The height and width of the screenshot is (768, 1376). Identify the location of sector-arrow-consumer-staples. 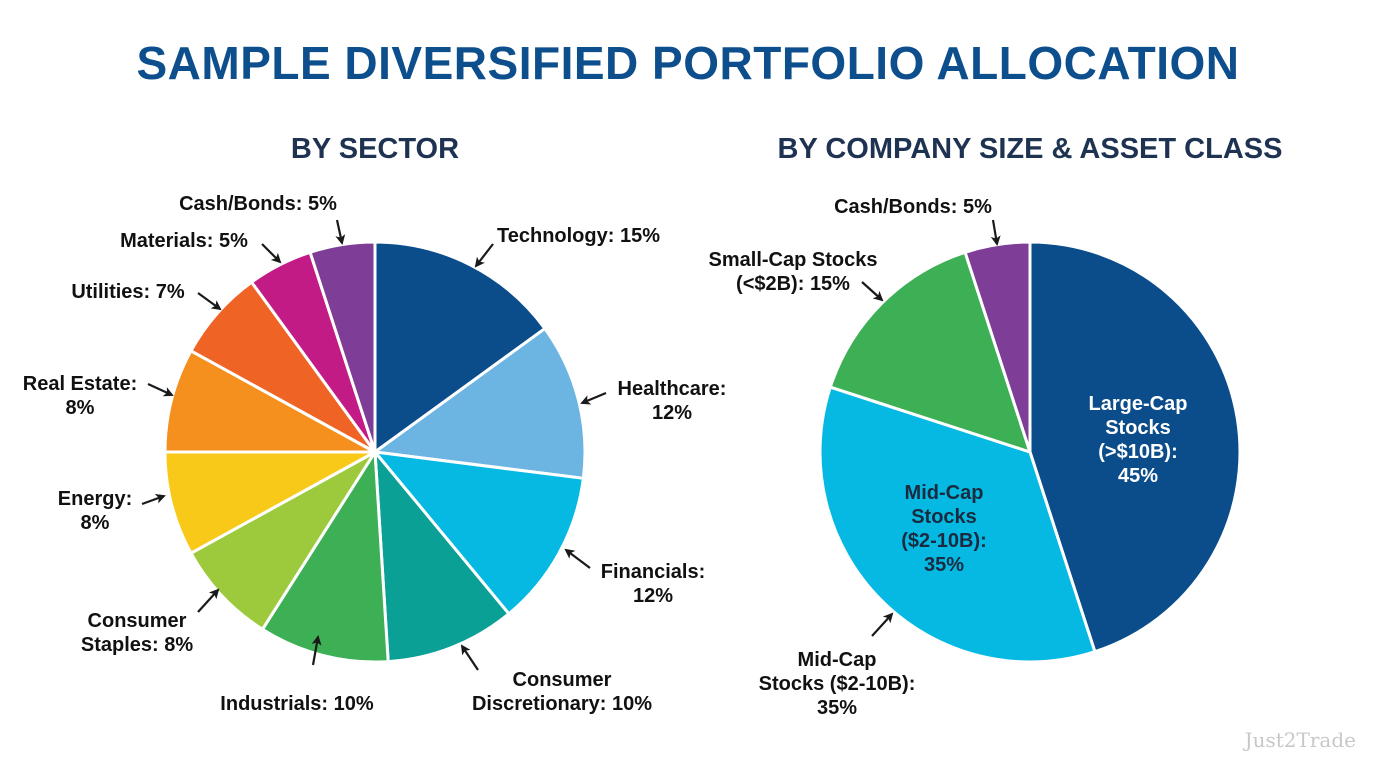
(208, 600).